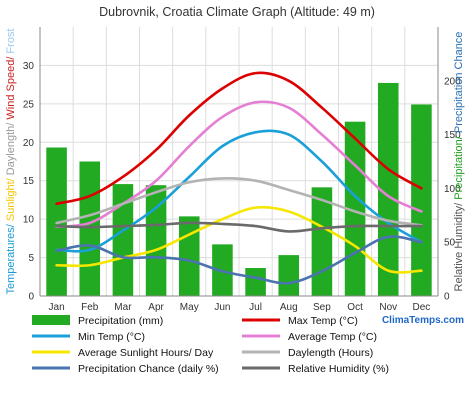  I want to click on month-label: Sep, so click(322, 307).